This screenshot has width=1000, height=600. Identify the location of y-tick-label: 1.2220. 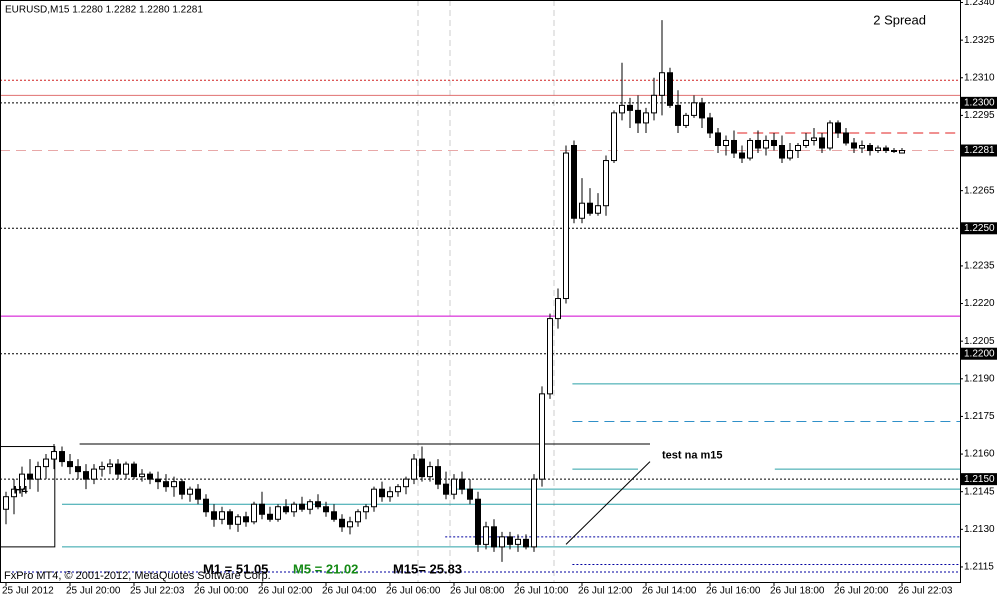
(979, 303).